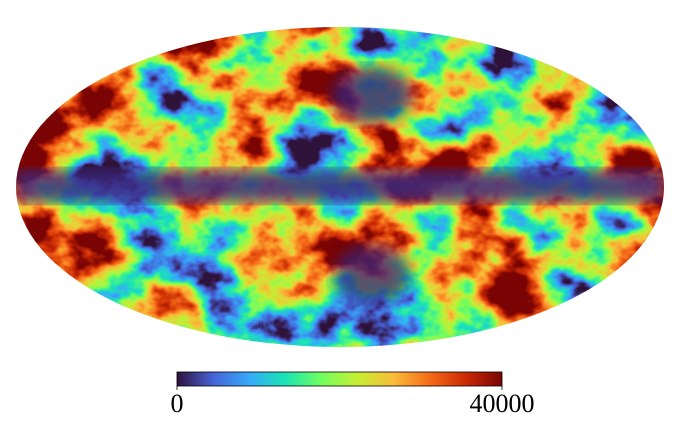  What do you see at coordinates (339, 379) in the screenshot?
I see `colorbar-gradient` at bounding box center [339, 379].